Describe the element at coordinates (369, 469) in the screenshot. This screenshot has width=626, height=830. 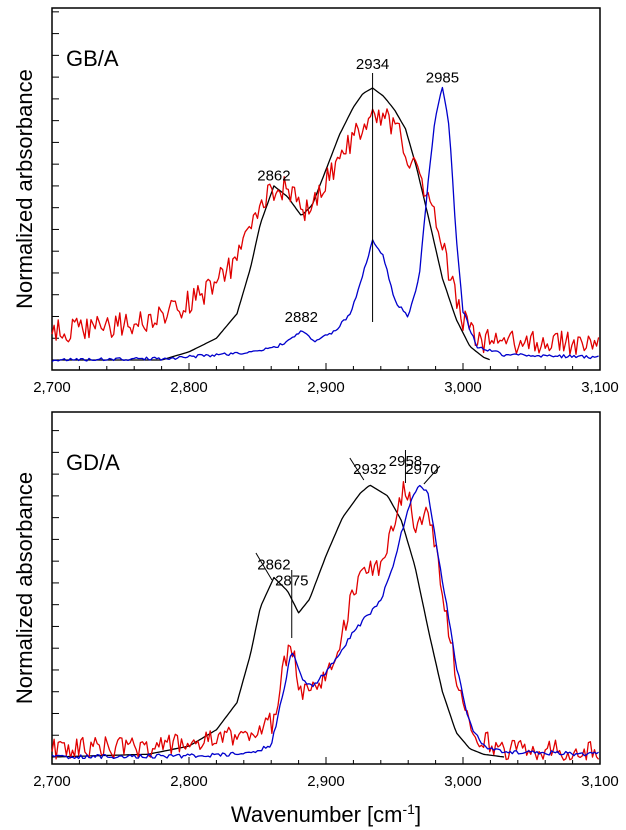
I see `peak-label: 2932` at that location.